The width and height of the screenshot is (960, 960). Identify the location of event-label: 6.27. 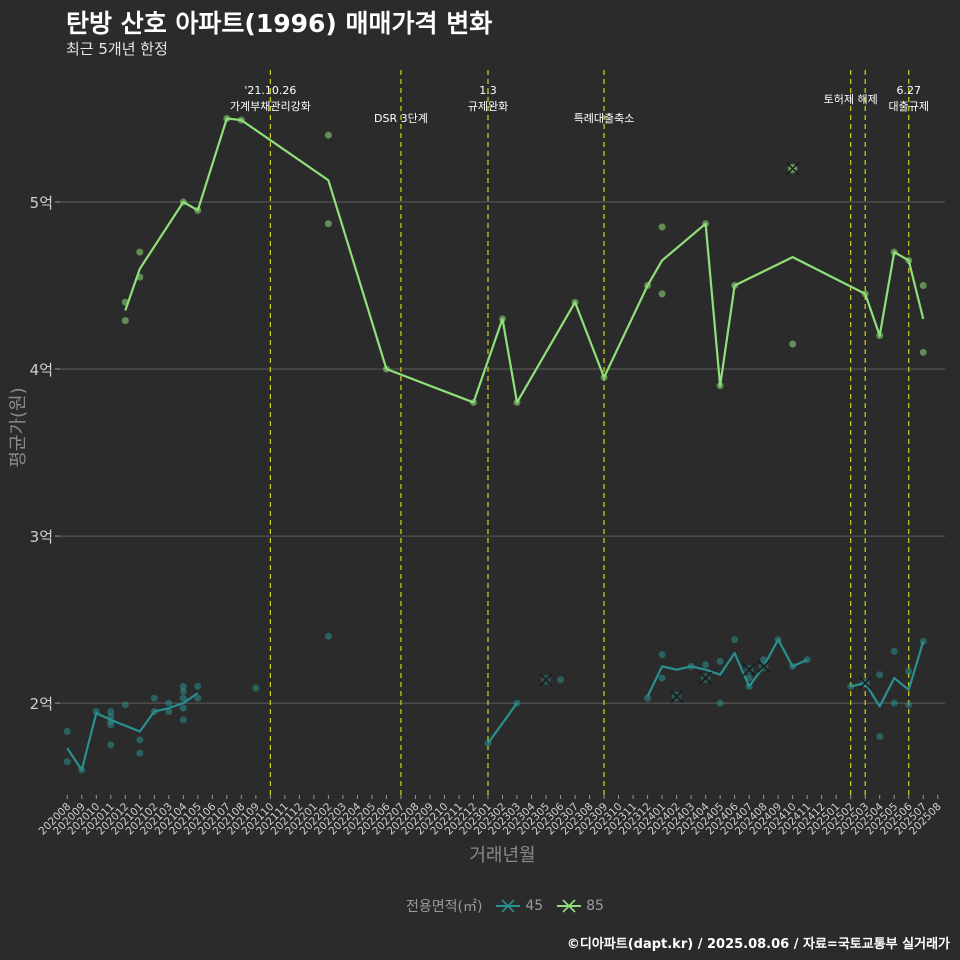
(908, 90).